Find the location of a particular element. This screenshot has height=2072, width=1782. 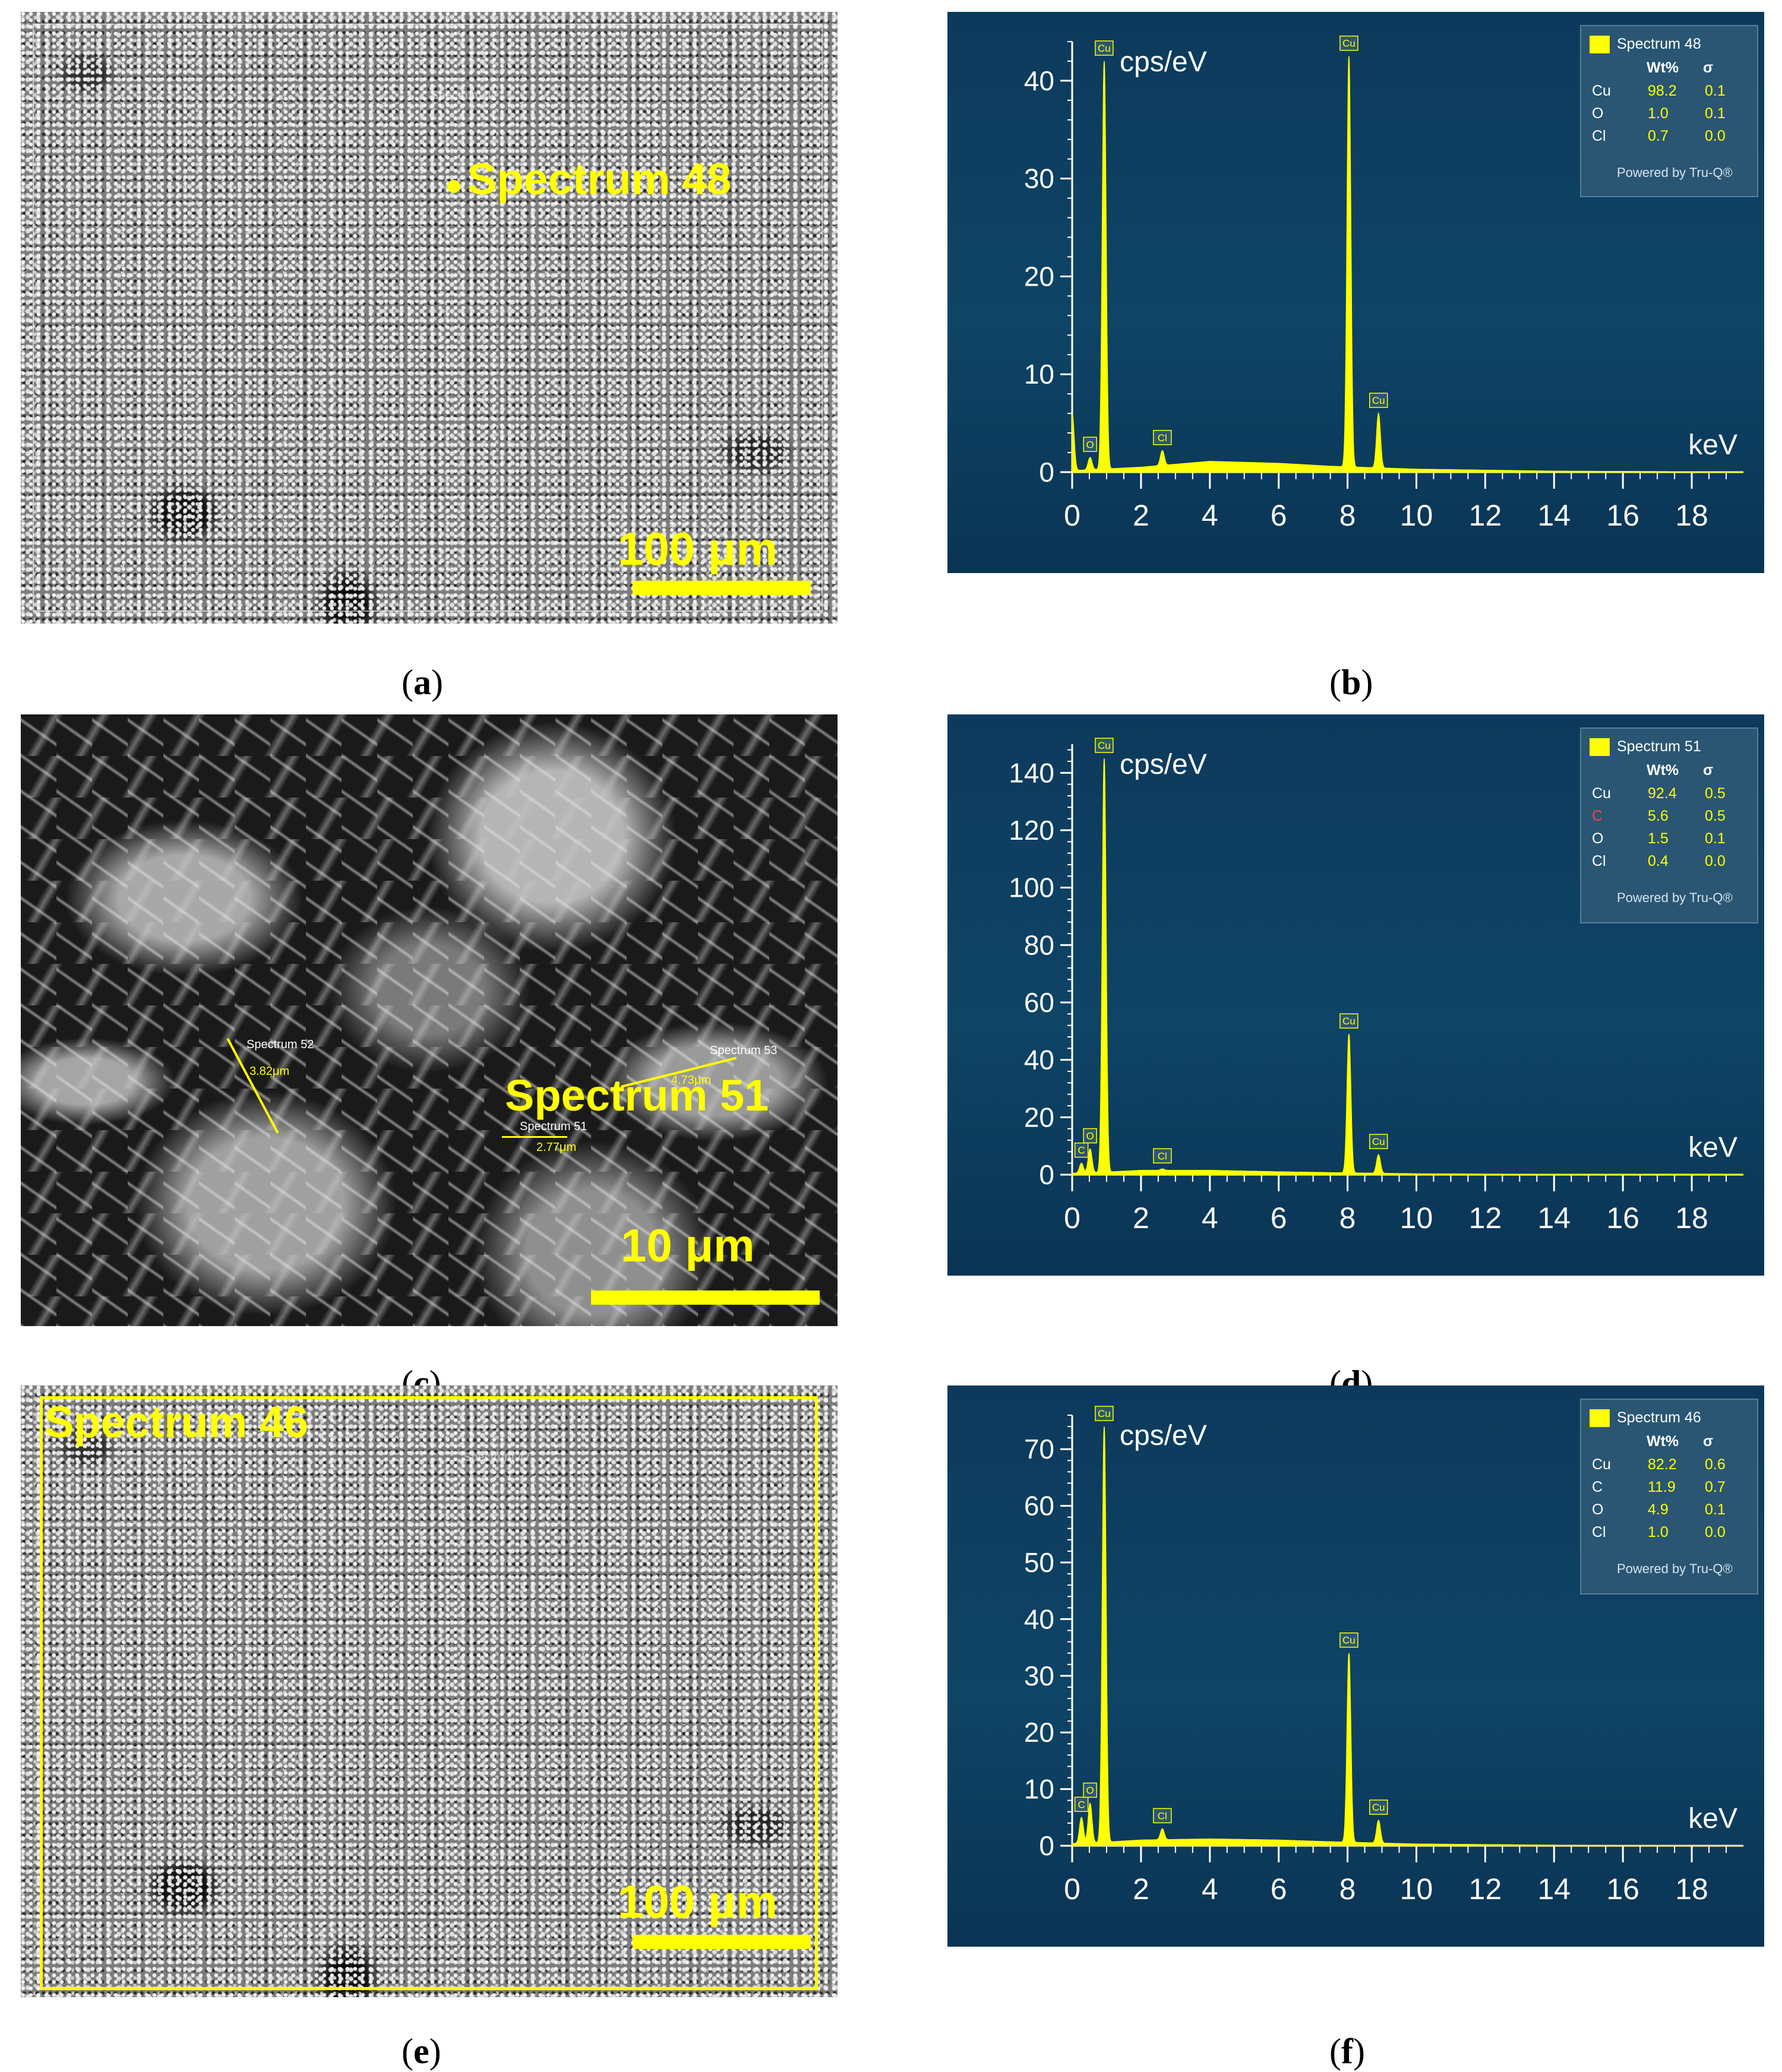

legend-series-name: Spectrum 46 is located at coordinates (1659, 1417).